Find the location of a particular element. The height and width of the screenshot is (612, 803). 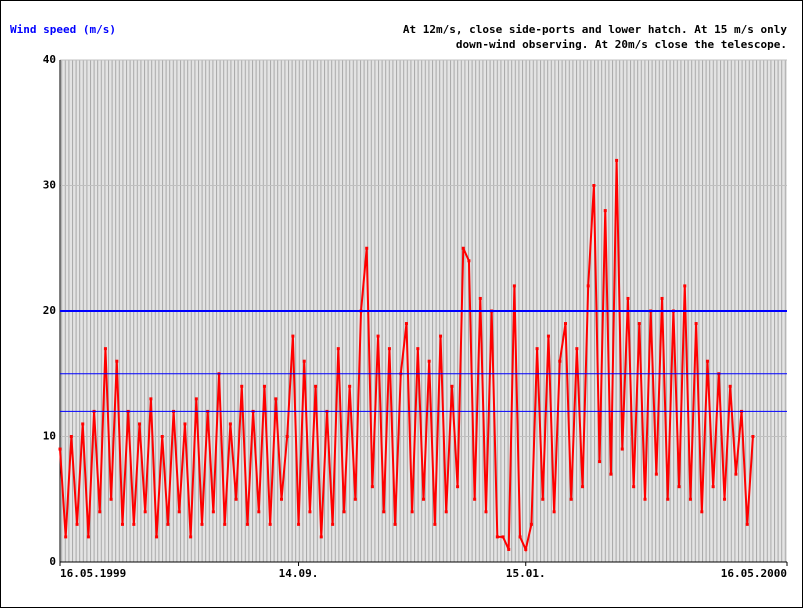

x-tick-label: 16.05.2000 is located at coordinates (754, 573).